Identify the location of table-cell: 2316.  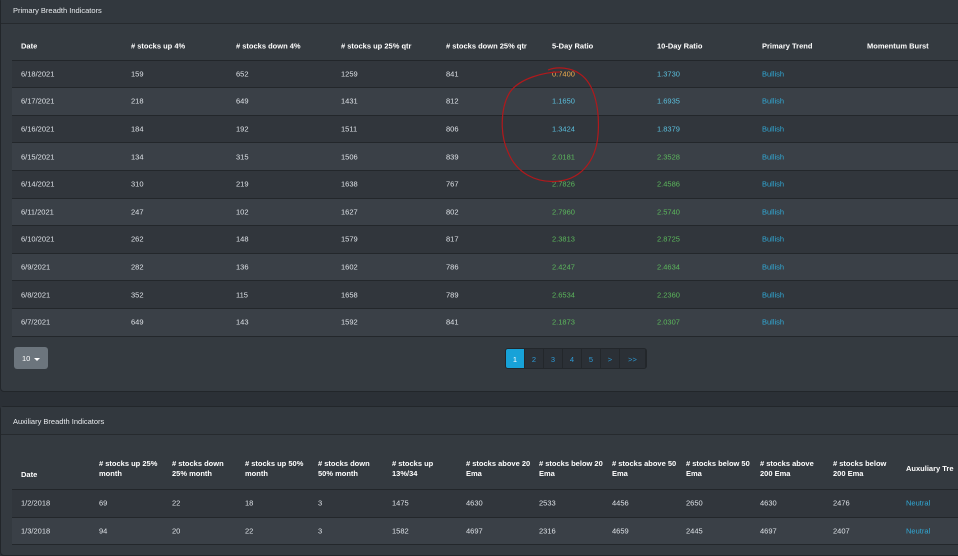
(547, 531).